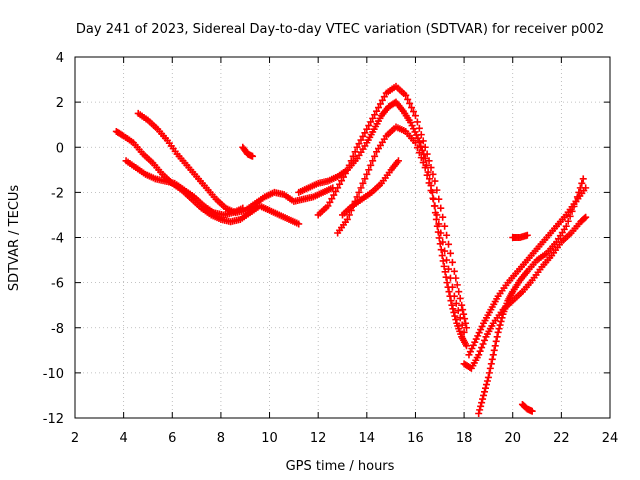 Image resolution: width=640 pixels, height=480 pixels. I want to click on x-tick-label: 24, so click(610, 438).